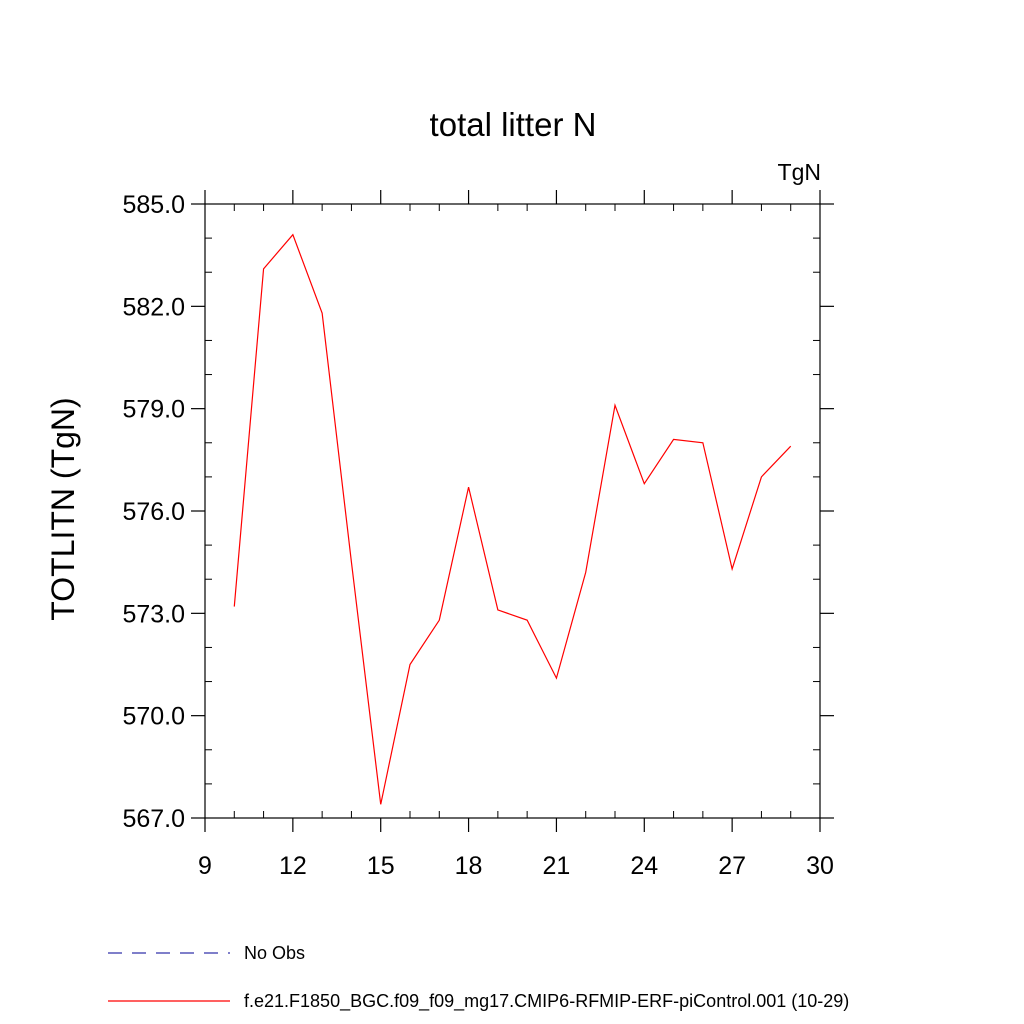 This screenshot has height=1024, width=1024. I want to click on y-tick-label: 579.0, so click(153, 410).